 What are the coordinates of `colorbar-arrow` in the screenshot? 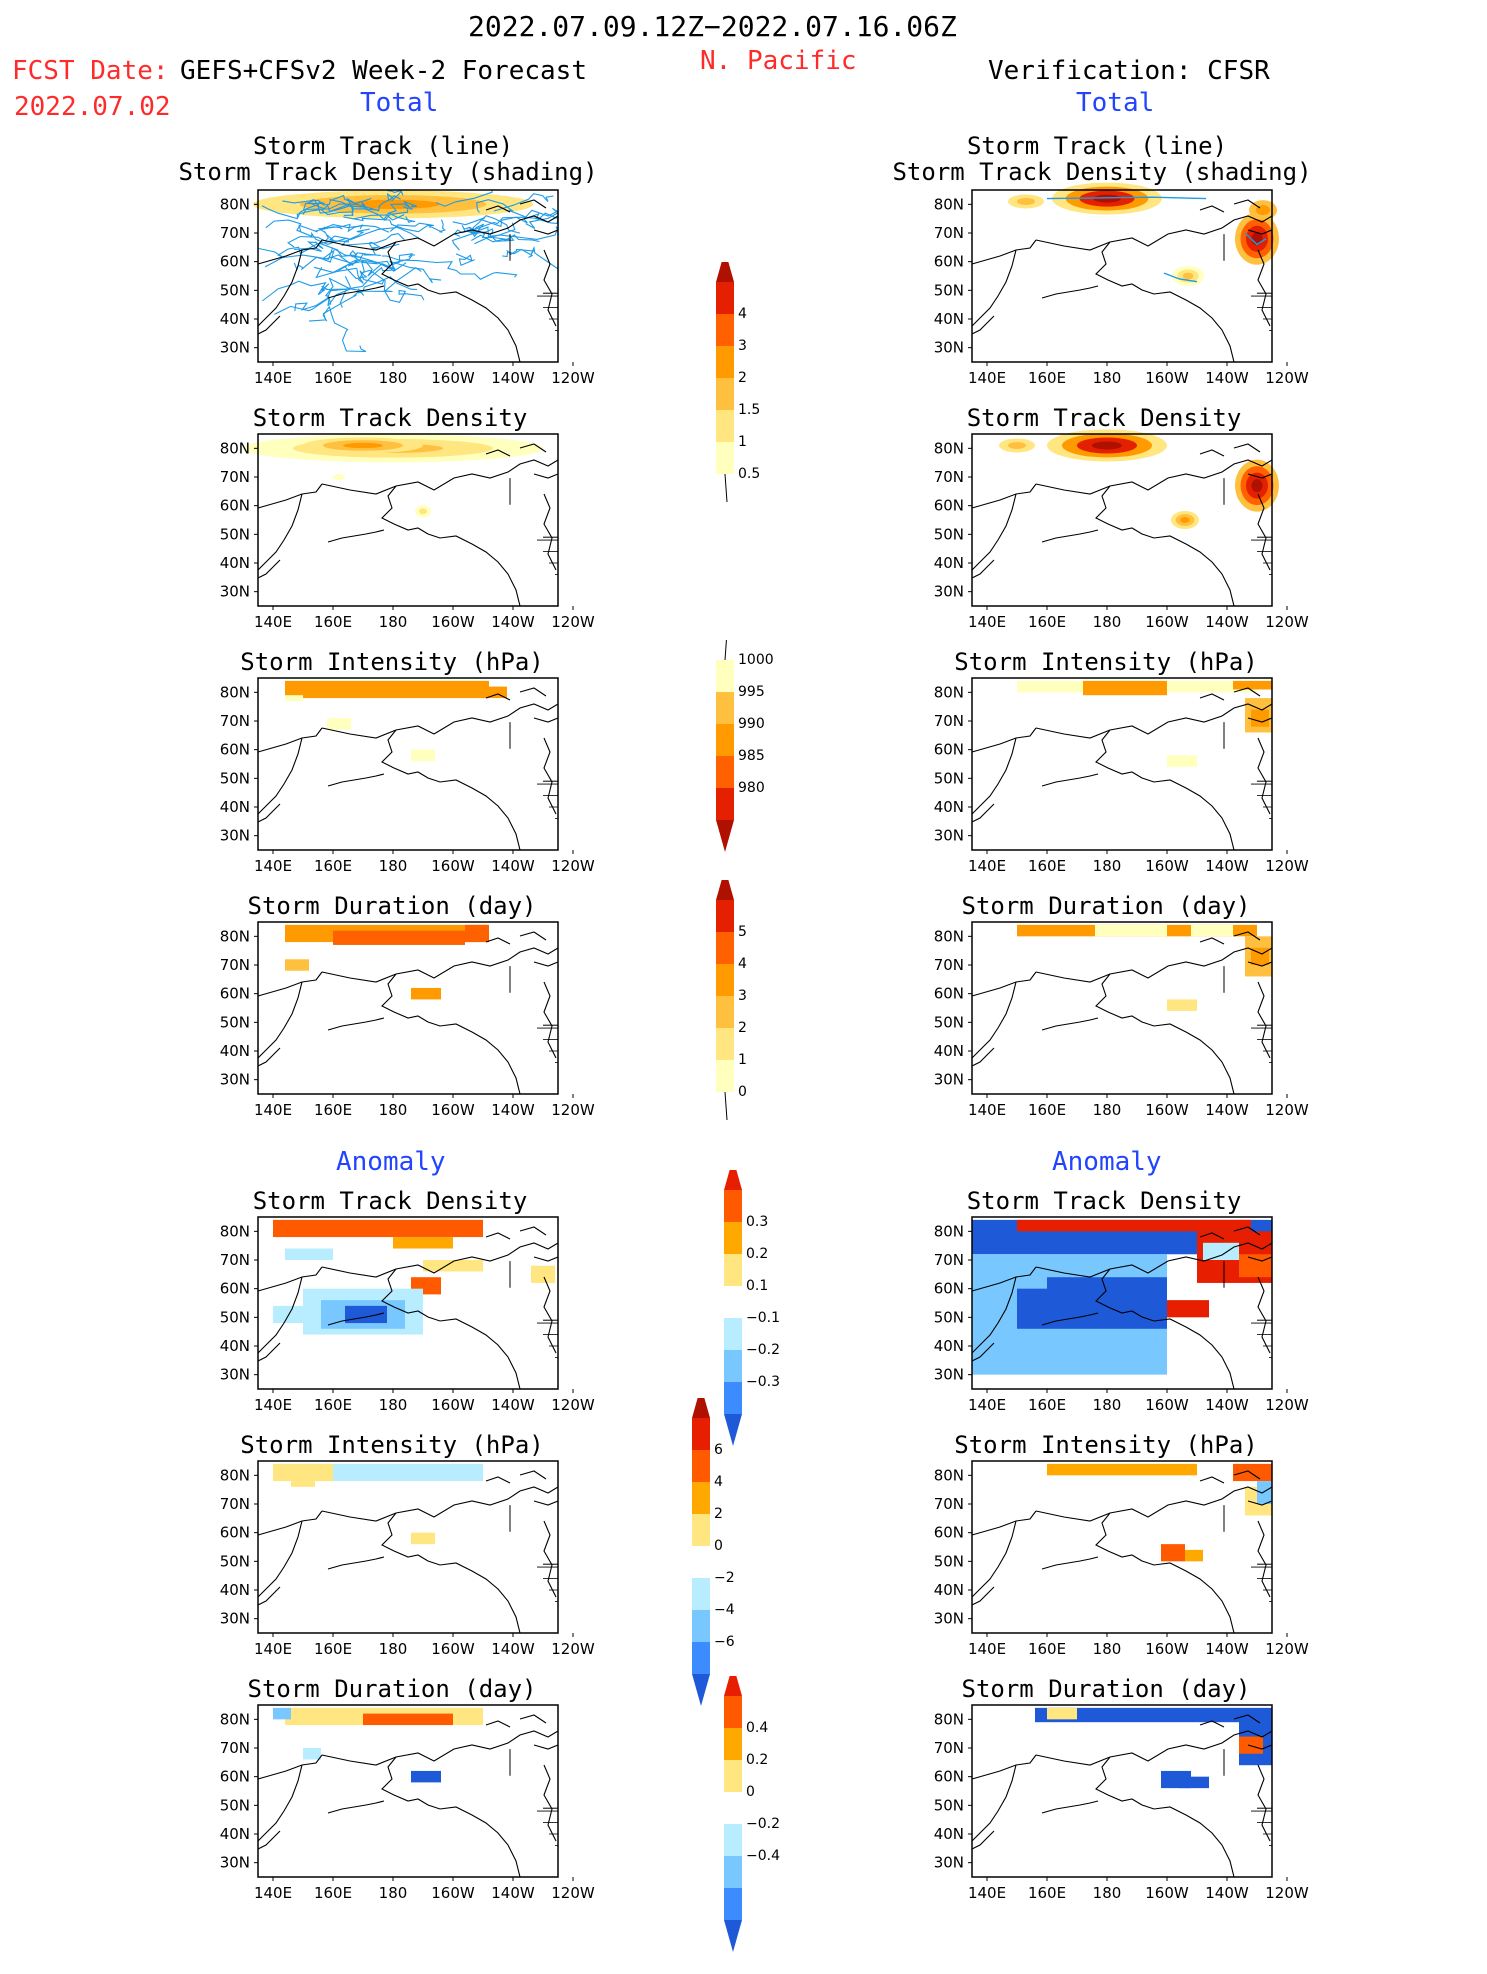 It's located at (701, 1402).